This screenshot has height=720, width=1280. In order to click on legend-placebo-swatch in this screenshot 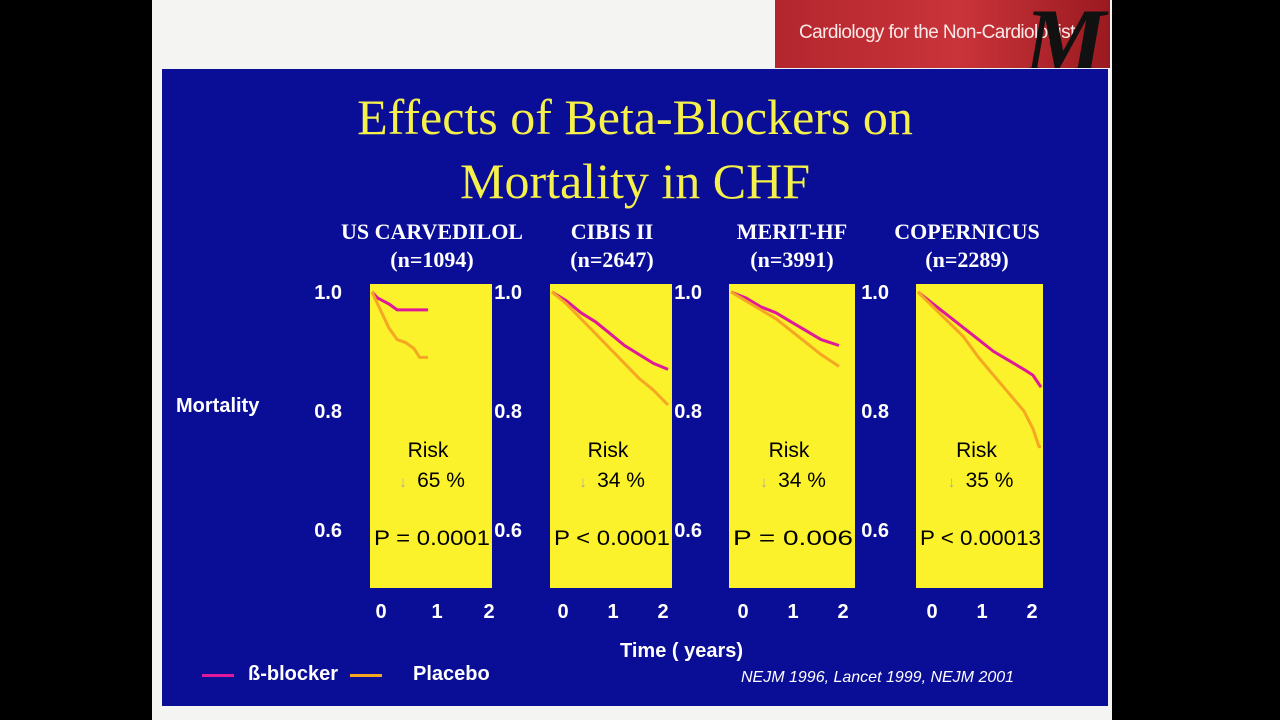, I will do `click(366, 675)`.